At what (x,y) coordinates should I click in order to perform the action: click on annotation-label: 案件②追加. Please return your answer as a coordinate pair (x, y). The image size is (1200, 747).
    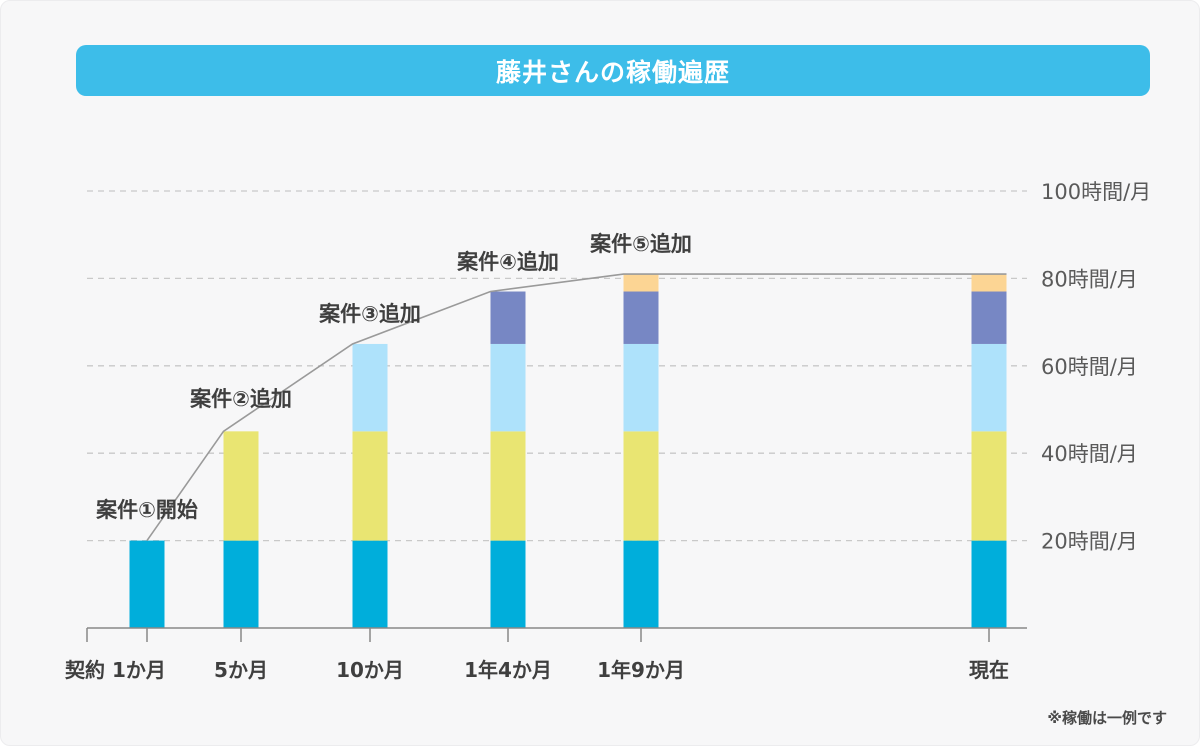
    Looking at the image, I should click on (240, 399).